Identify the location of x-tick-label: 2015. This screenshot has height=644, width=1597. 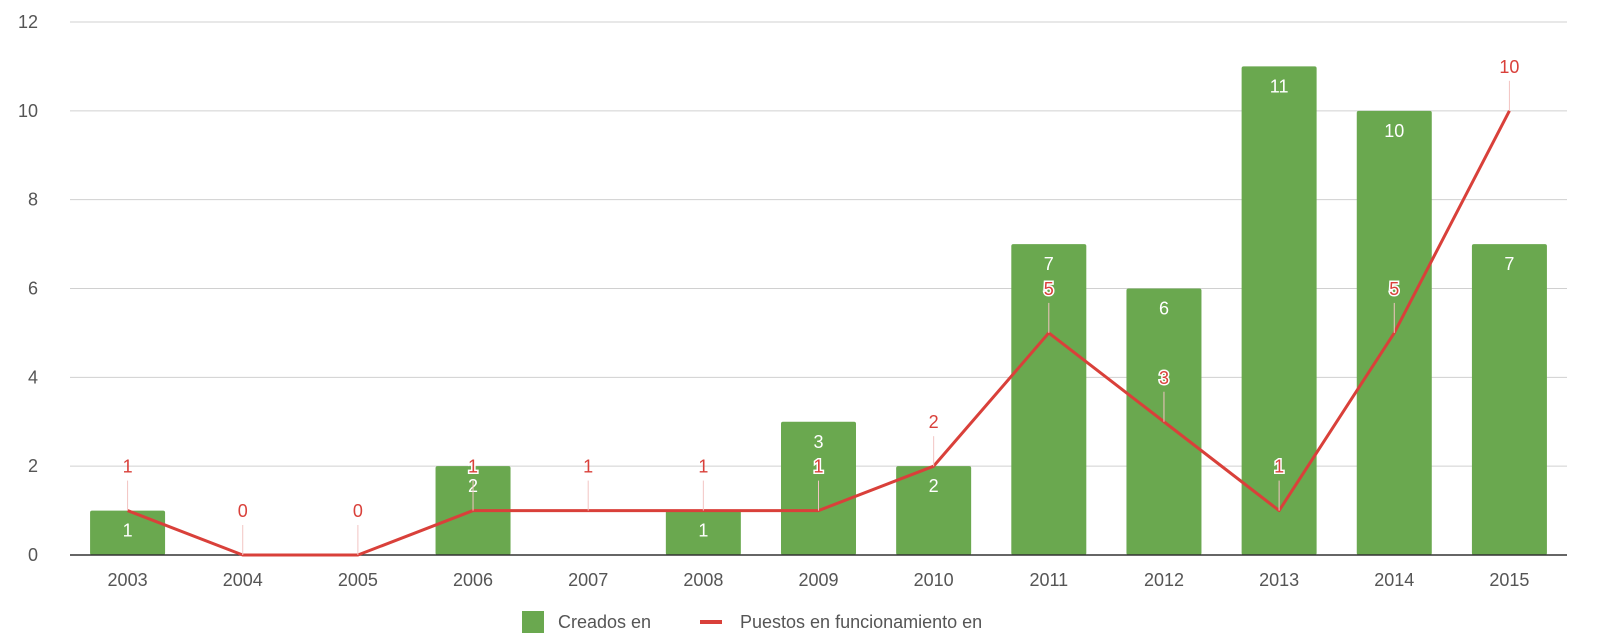
(1509, 580).